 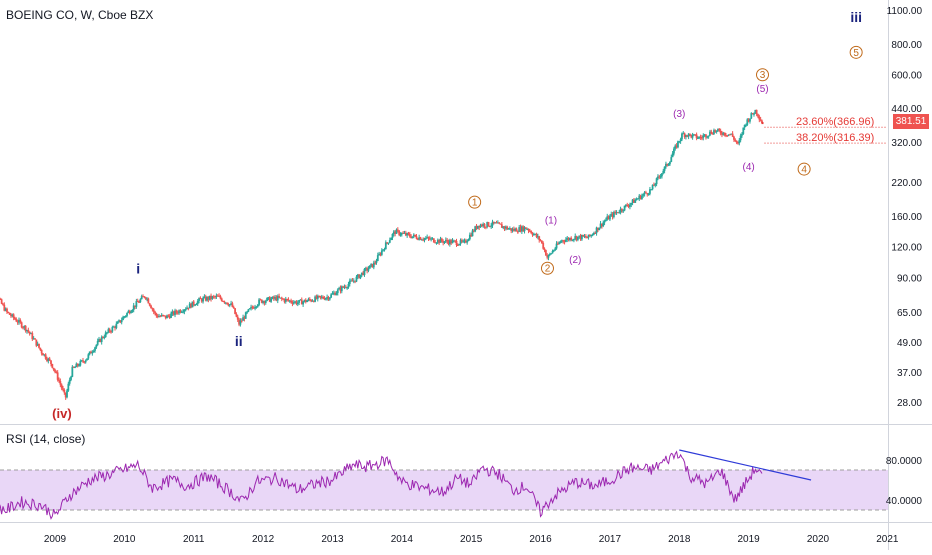 What do you see at coordinates (906, 183) in the screenshot?
I see `price-tick-label: 220.00` at bounding box center [906, 183].